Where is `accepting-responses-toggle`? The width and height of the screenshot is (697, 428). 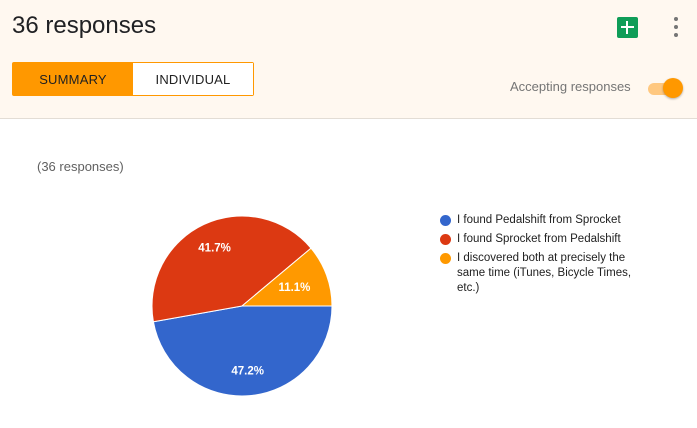
accepting-responses-toggle is located at coordinates (665, 88).